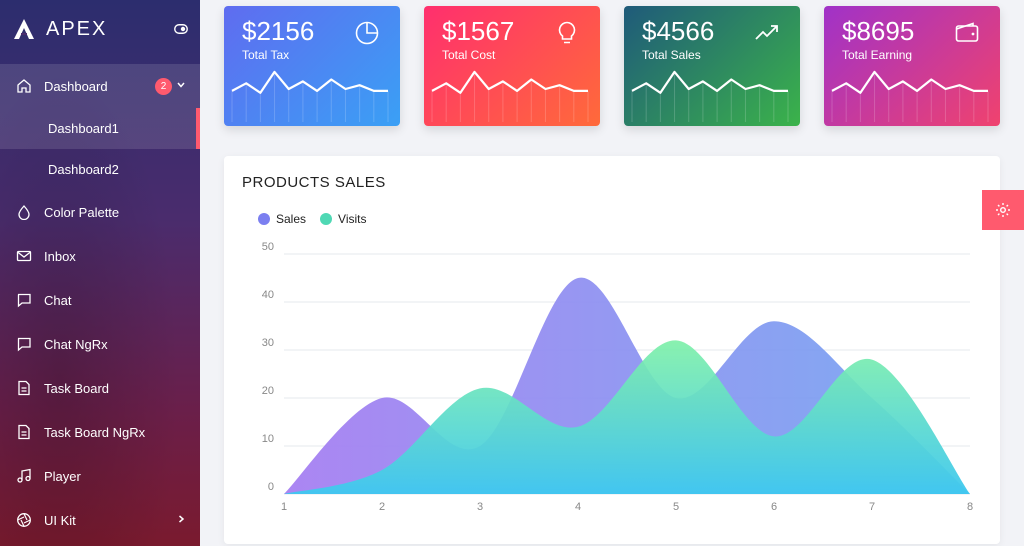 This screenshot has width=1024, height=546. I want to click on stat-value: $1567, so click(478, 31).